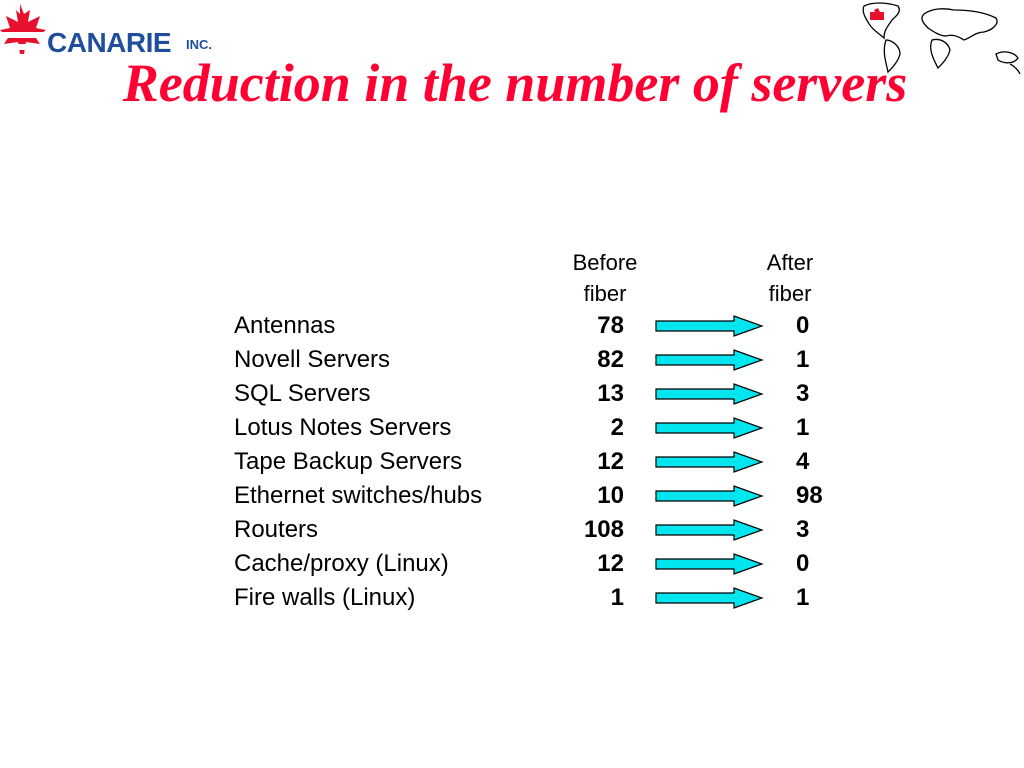  Describe the element at coordinates (285, 325) in the screenshot. I see `row-label: Antennas` at that location.